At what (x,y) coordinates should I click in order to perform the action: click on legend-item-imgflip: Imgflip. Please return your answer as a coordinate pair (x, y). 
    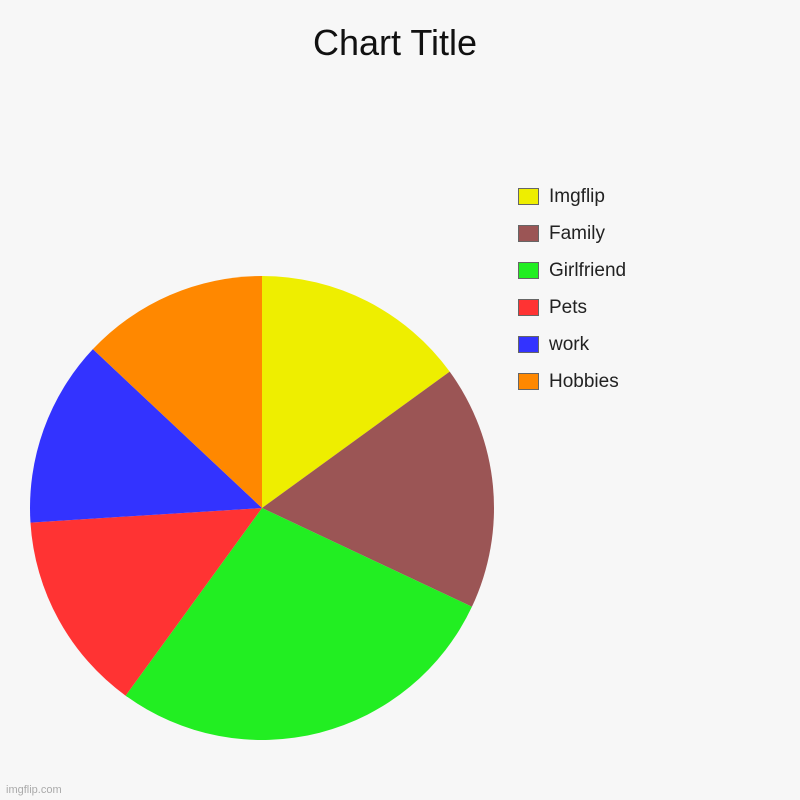
    Looking at the image, I should click on (572, 196).